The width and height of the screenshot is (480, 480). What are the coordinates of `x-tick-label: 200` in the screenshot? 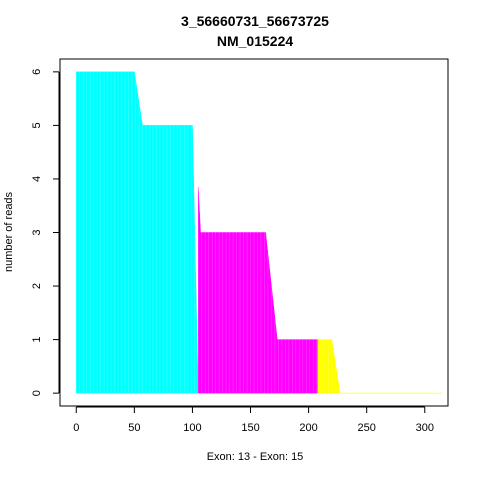 It's located at (308, 428).